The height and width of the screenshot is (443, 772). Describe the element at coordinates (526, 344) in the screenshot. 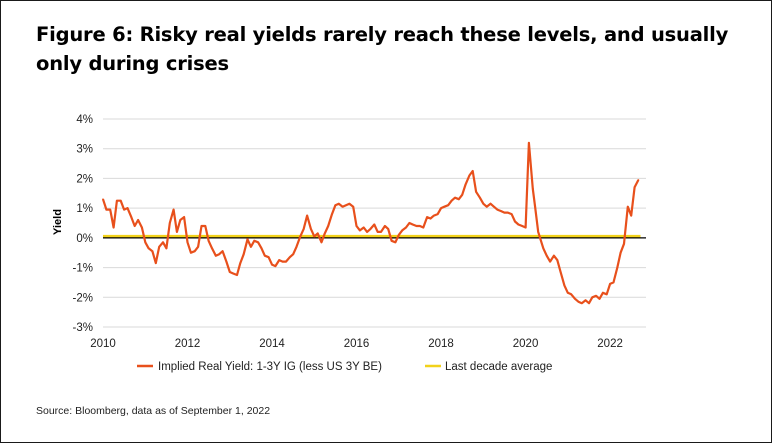

I see `x-tick-label: 2020` at that location.